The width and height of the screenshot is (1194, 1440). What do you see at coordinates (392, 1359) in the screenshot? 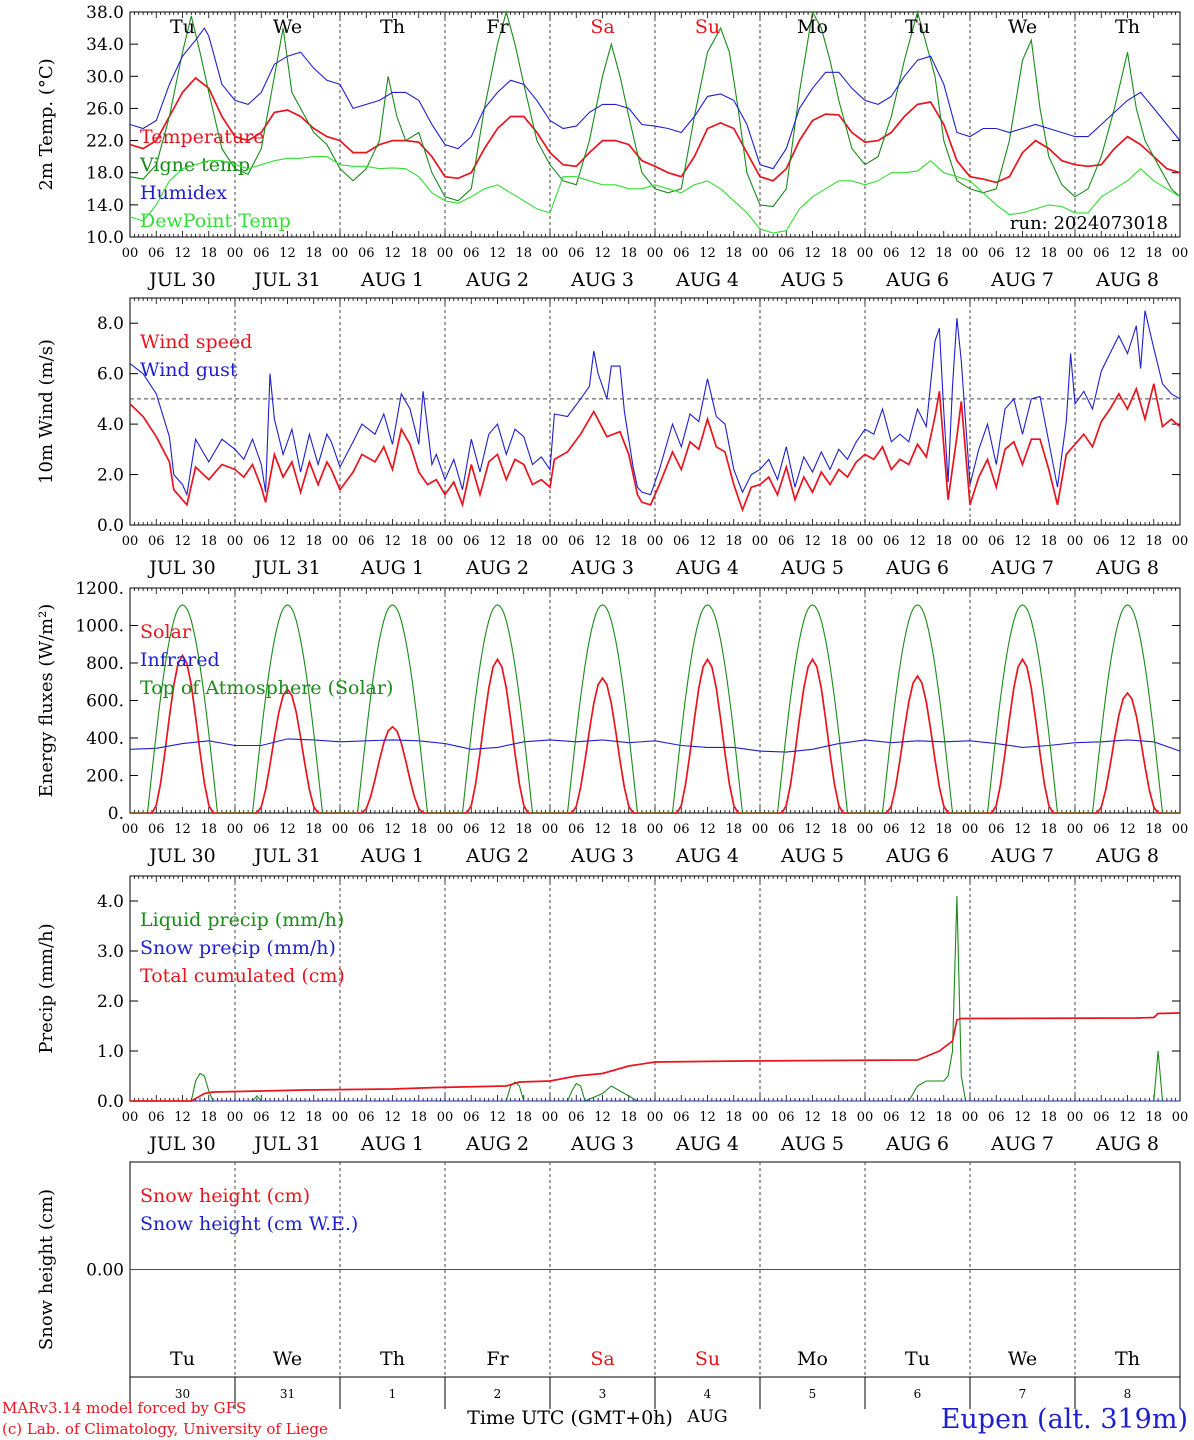
I see `day-of-week-label: Th` at bounding box center [392, 1359].